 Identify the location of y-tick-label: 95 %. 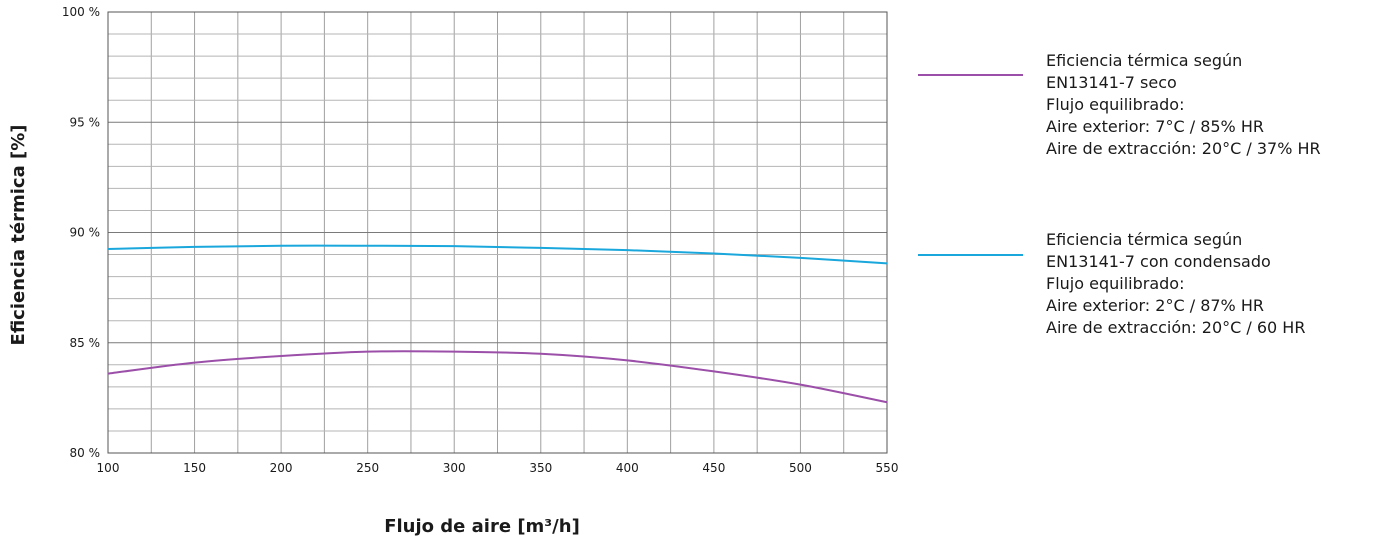
(85, 122).